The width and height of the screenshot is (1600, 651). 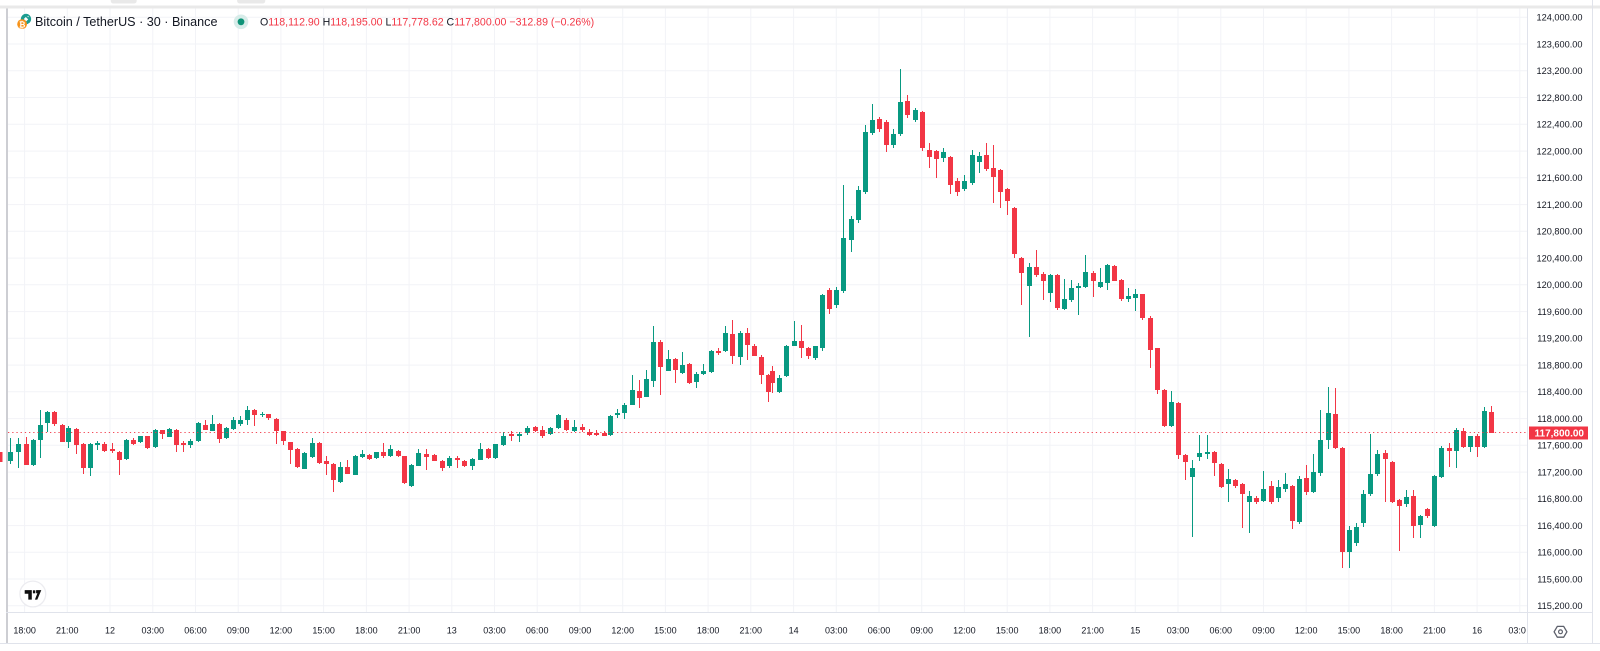 What do you see at coordinates (1559, 526) in the screenshot?
I see `svg-text: 116,400.00` at bounding box center [1559, 526].